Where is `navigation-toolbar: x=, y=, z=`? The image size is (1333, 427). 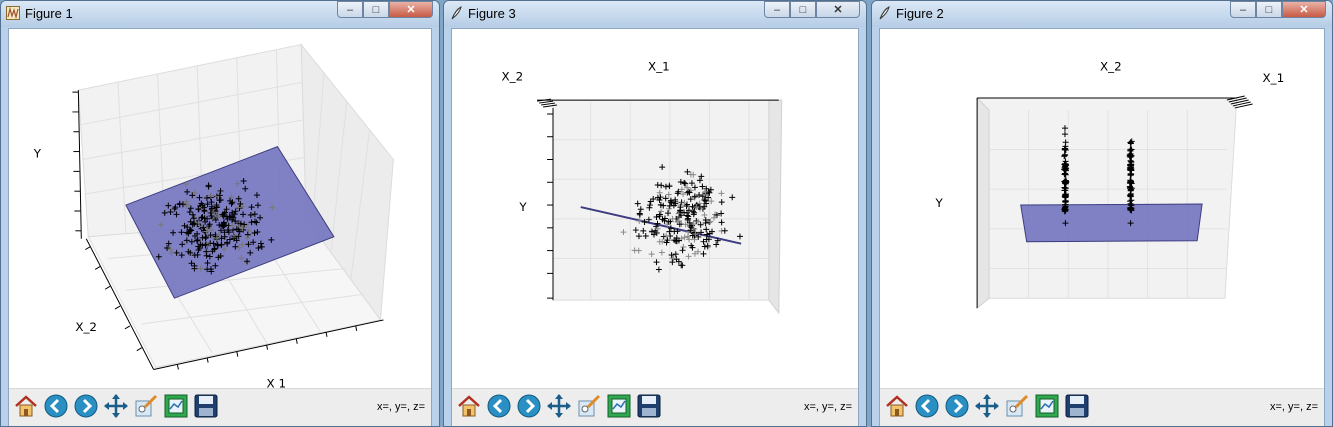 navigation-toolbar: x=, y=, z= is located at coordinates (1102, 407).